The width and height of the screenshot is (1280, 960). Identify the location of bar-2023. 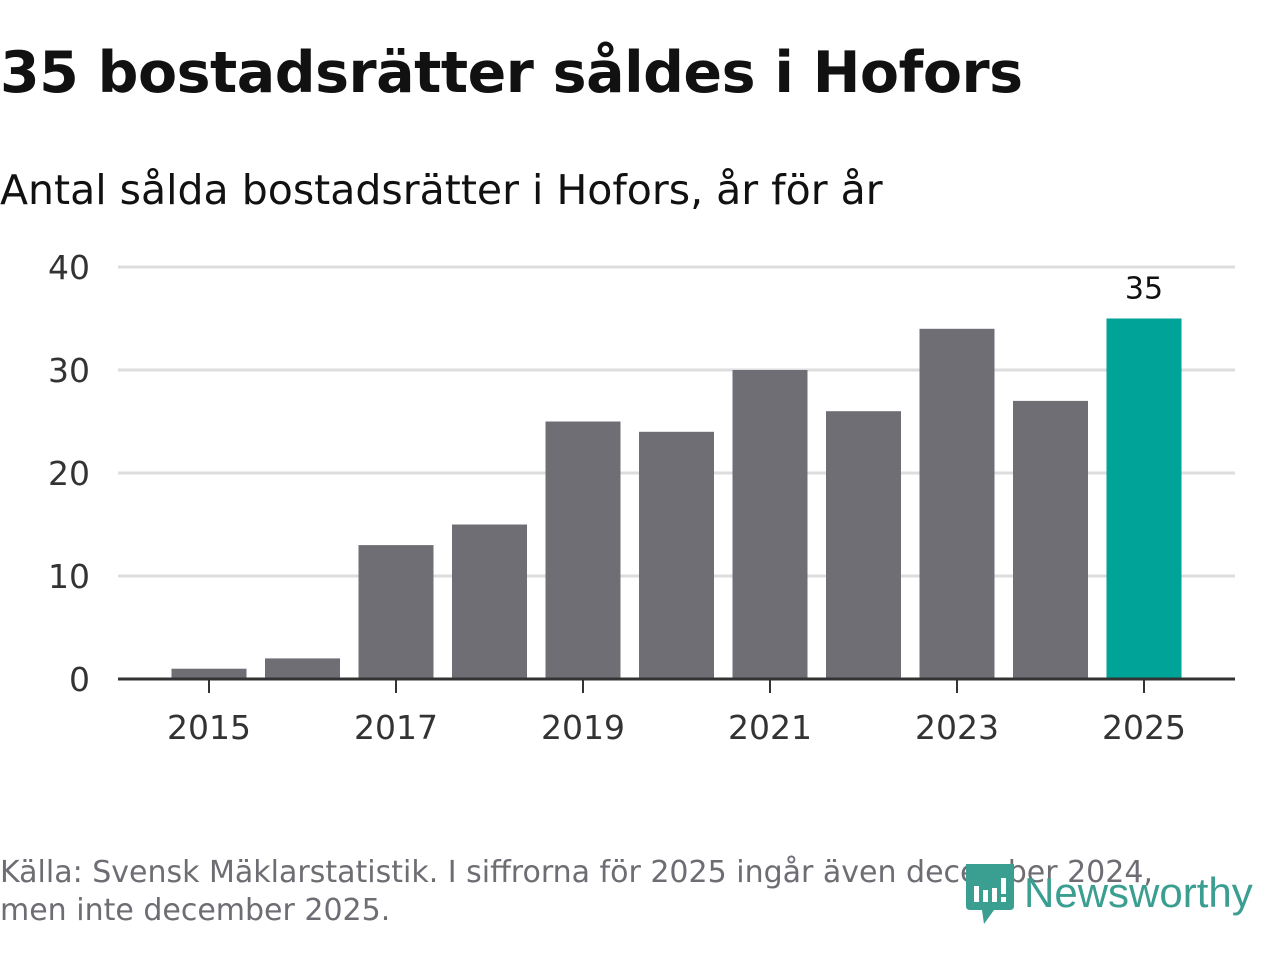
(957, 503).